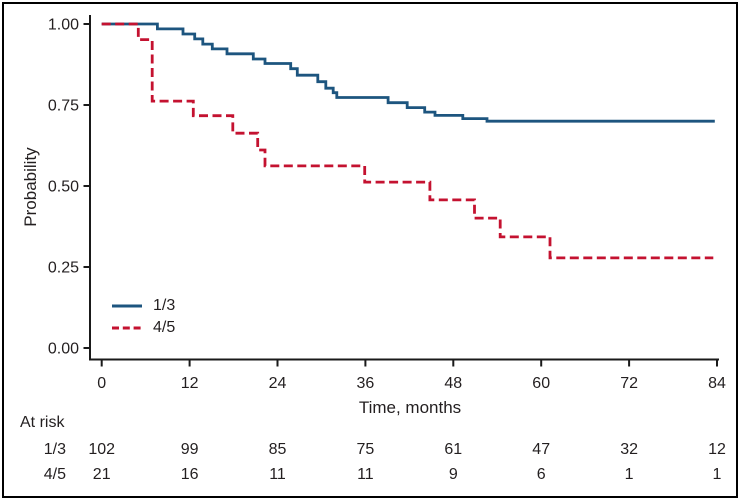  Describe the element at coordinates (63, 25) in the screenshot. I see `y-tick-label: 1.00` at that location.